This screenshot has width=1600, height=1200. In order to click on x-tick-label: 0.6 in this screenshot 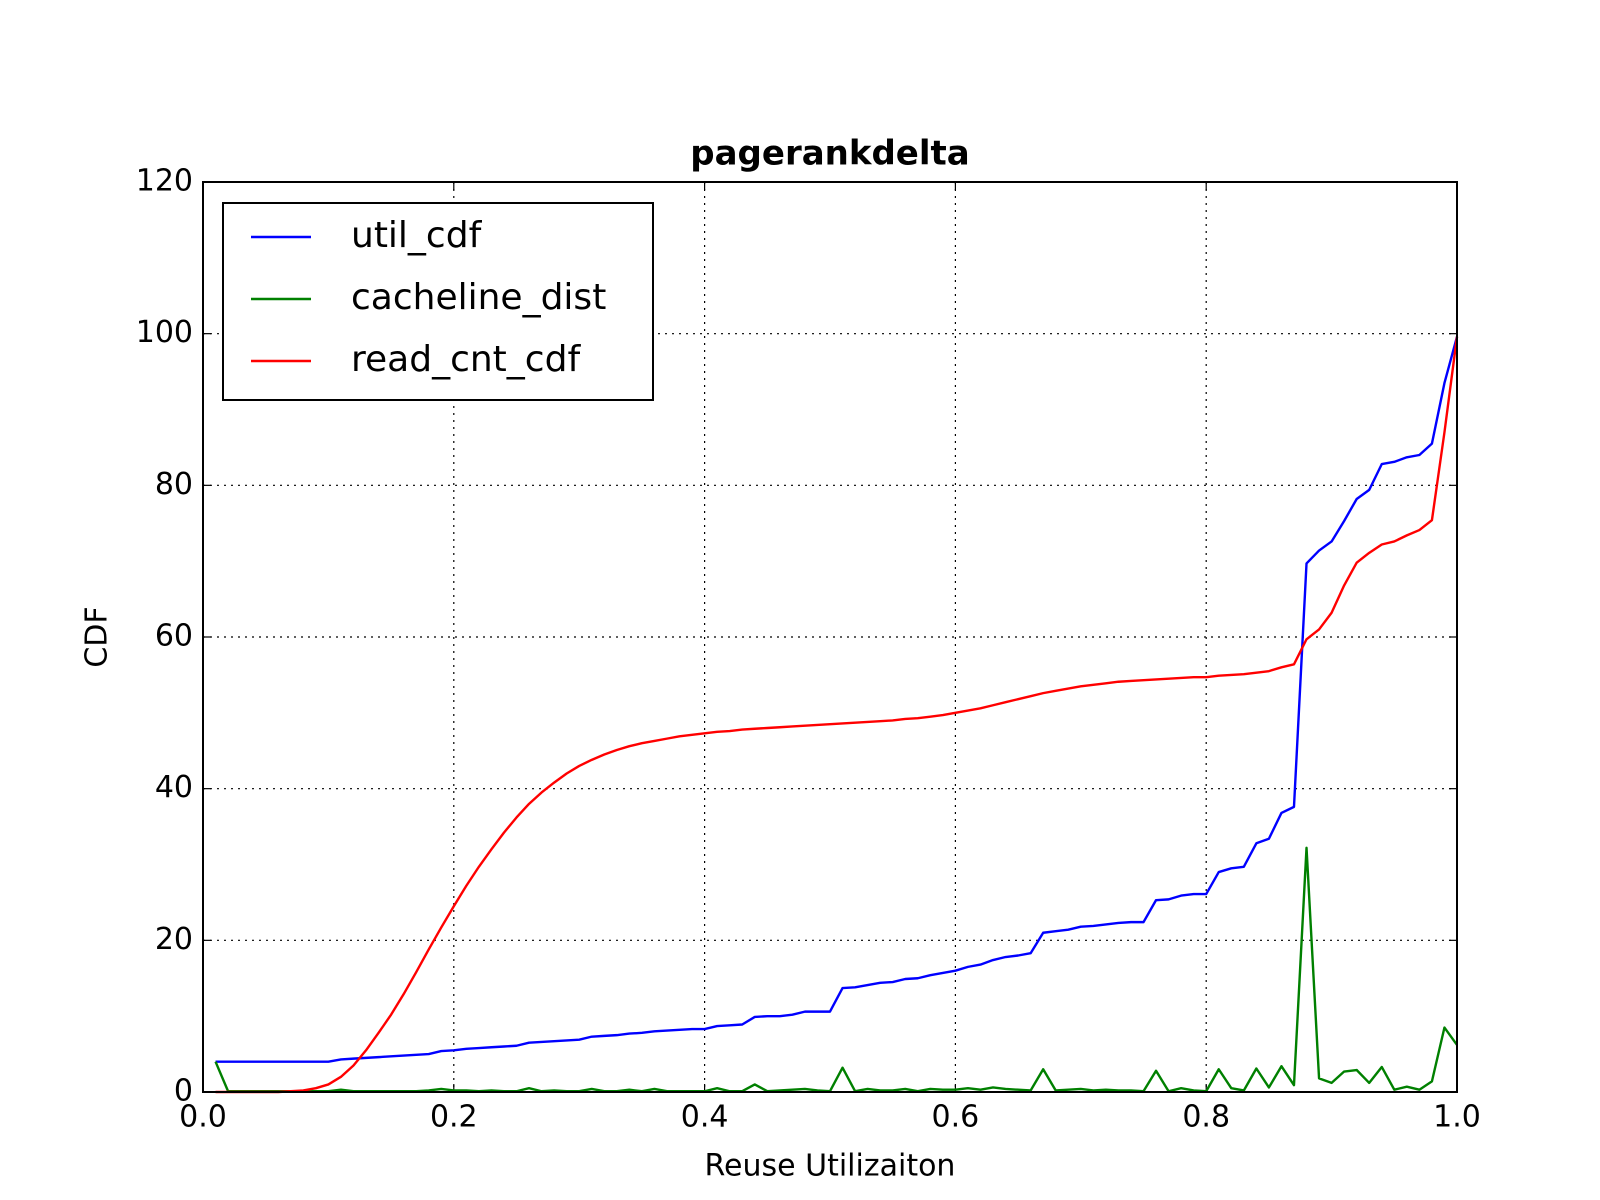, I will do `click(956, 1117)`.